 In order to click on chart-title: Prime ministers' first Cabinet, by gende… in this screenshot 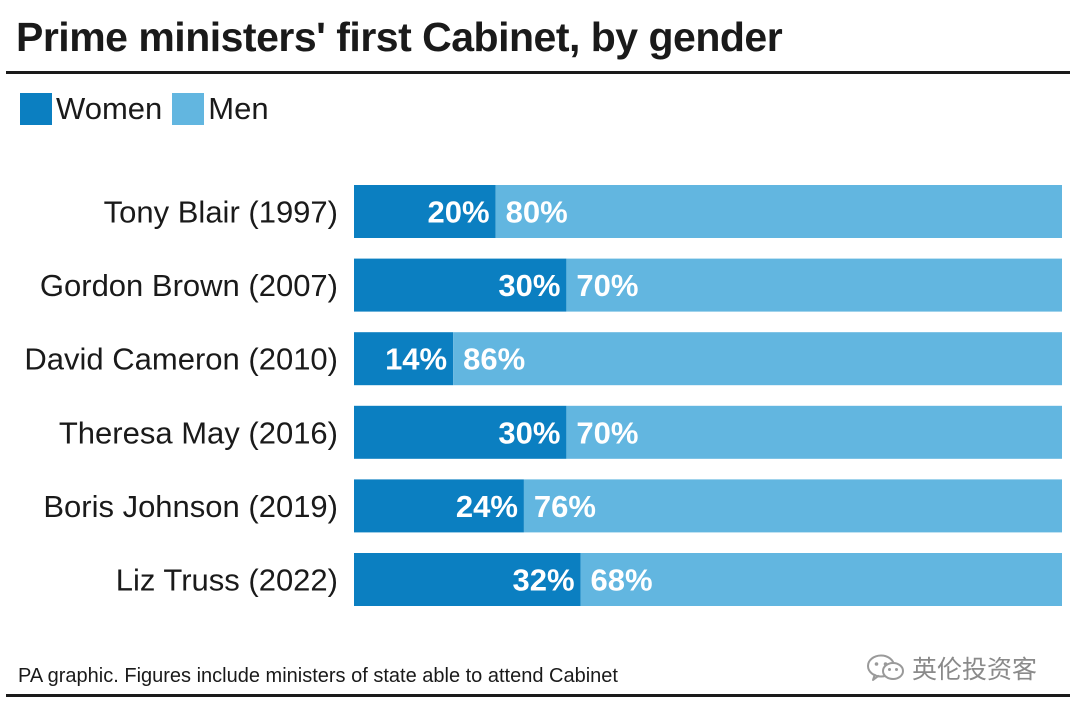, I will do `click(399, 37)`.